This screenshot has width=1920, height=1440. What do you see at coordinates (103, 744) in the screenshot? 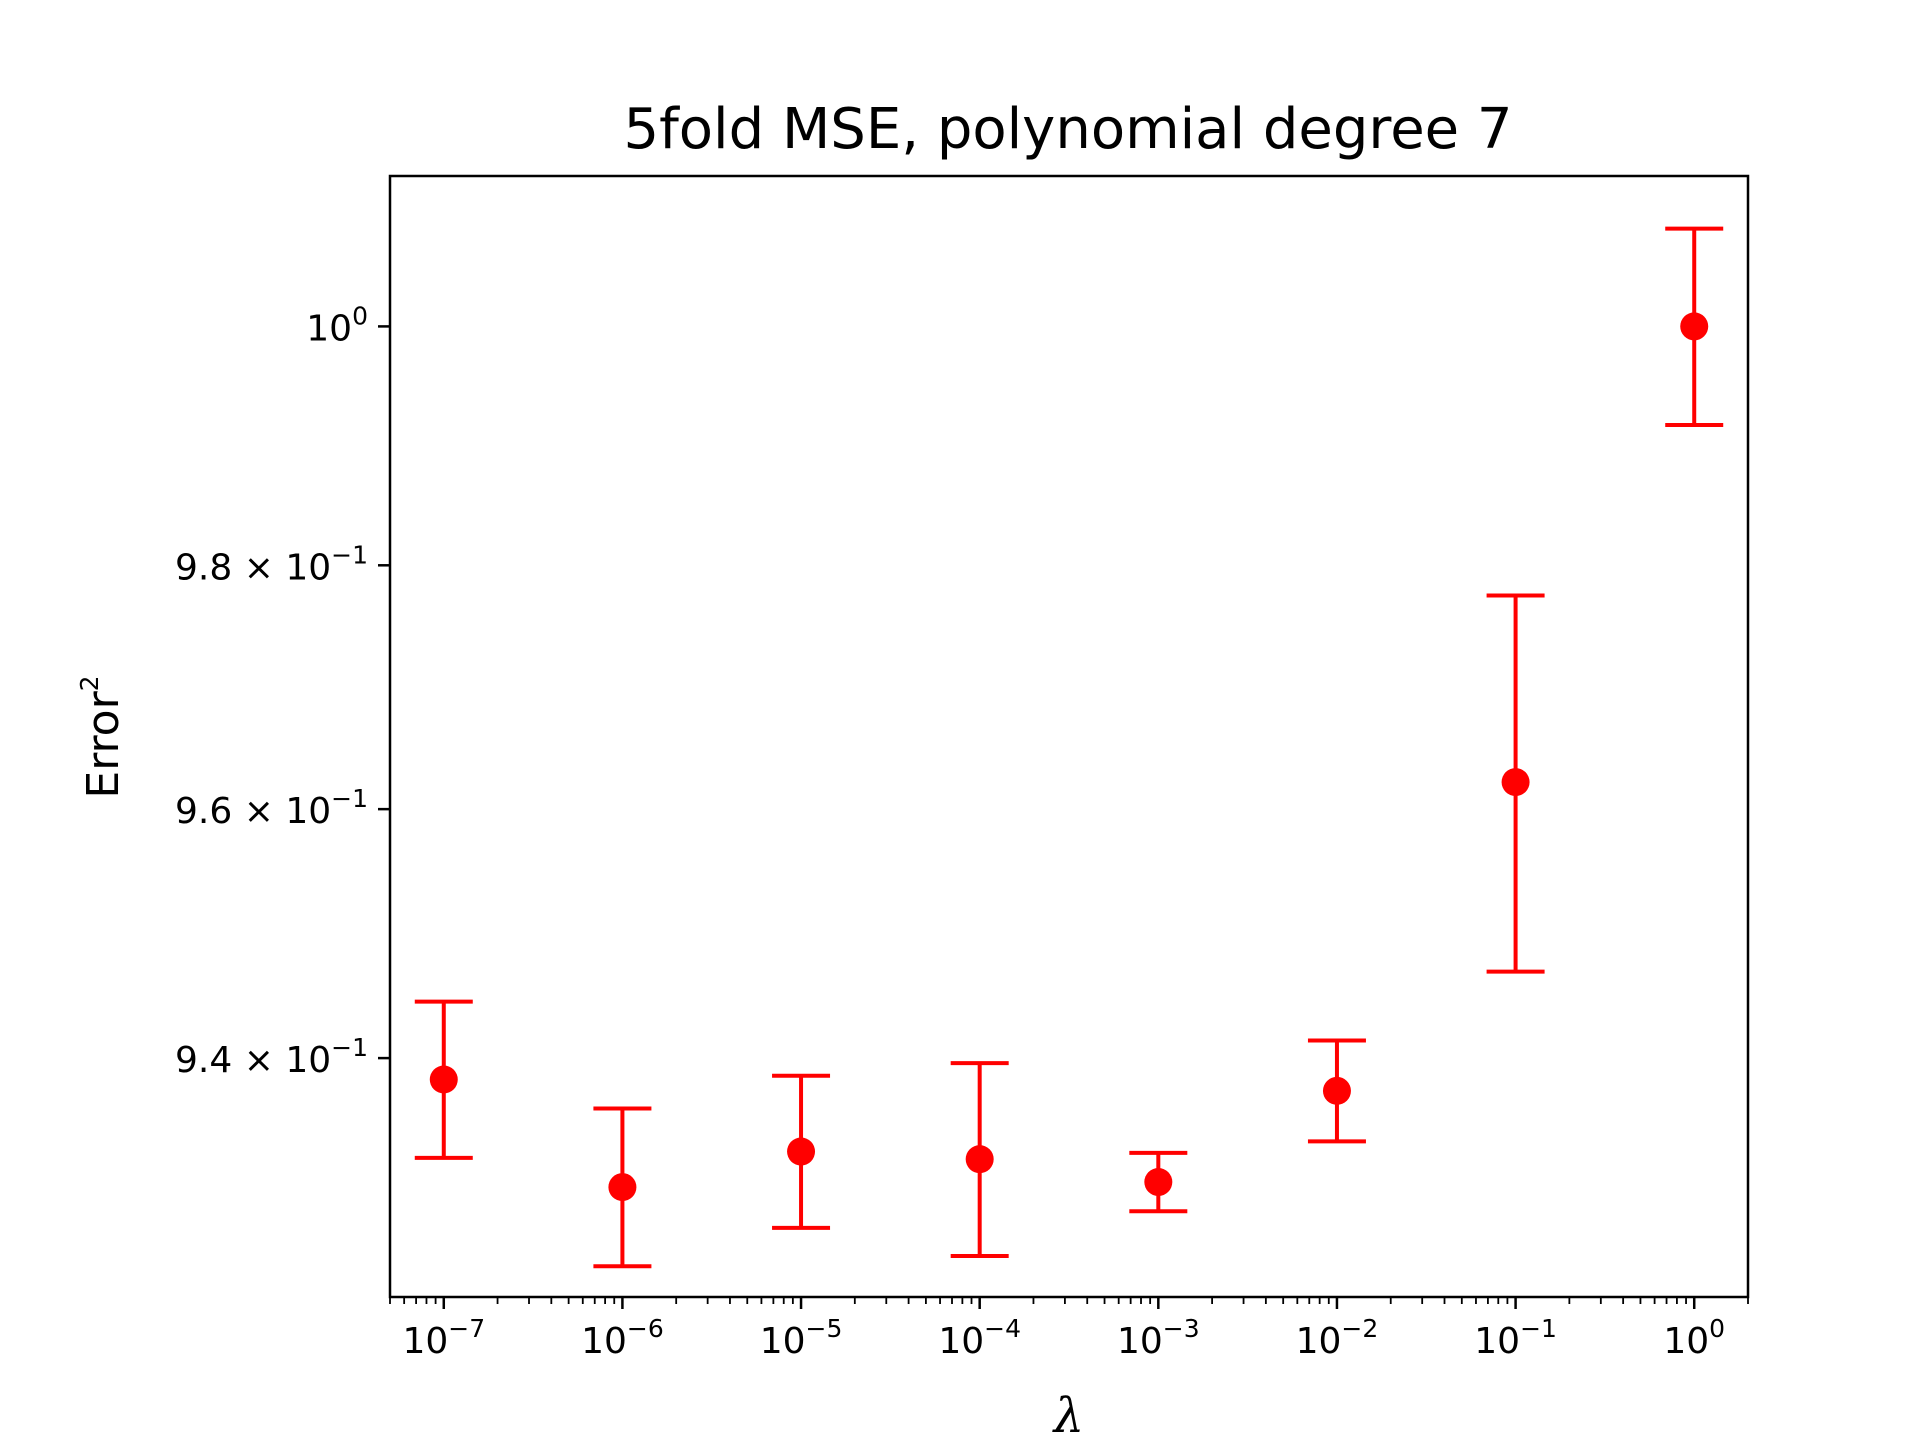
I see `y-axis-label-text: Error` at bounding box center [103, 744].